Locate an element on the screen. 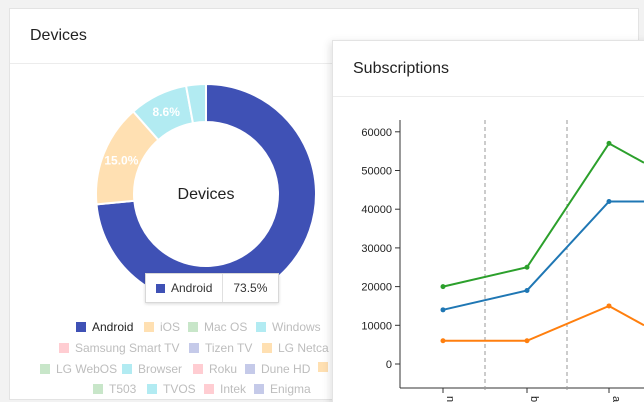 This screenshot has width=644, height=402. legend-item: LG WebOS is located at coordinates (78, 369).